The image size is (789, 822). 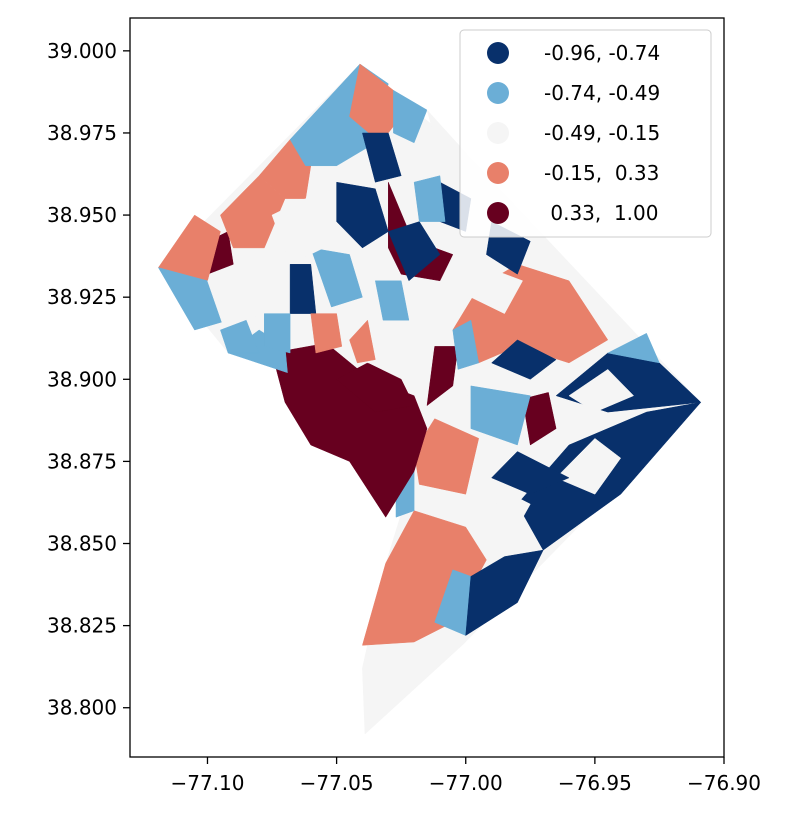 I want to click on y-tick-label: 39.000, so click(x=82, y=51).